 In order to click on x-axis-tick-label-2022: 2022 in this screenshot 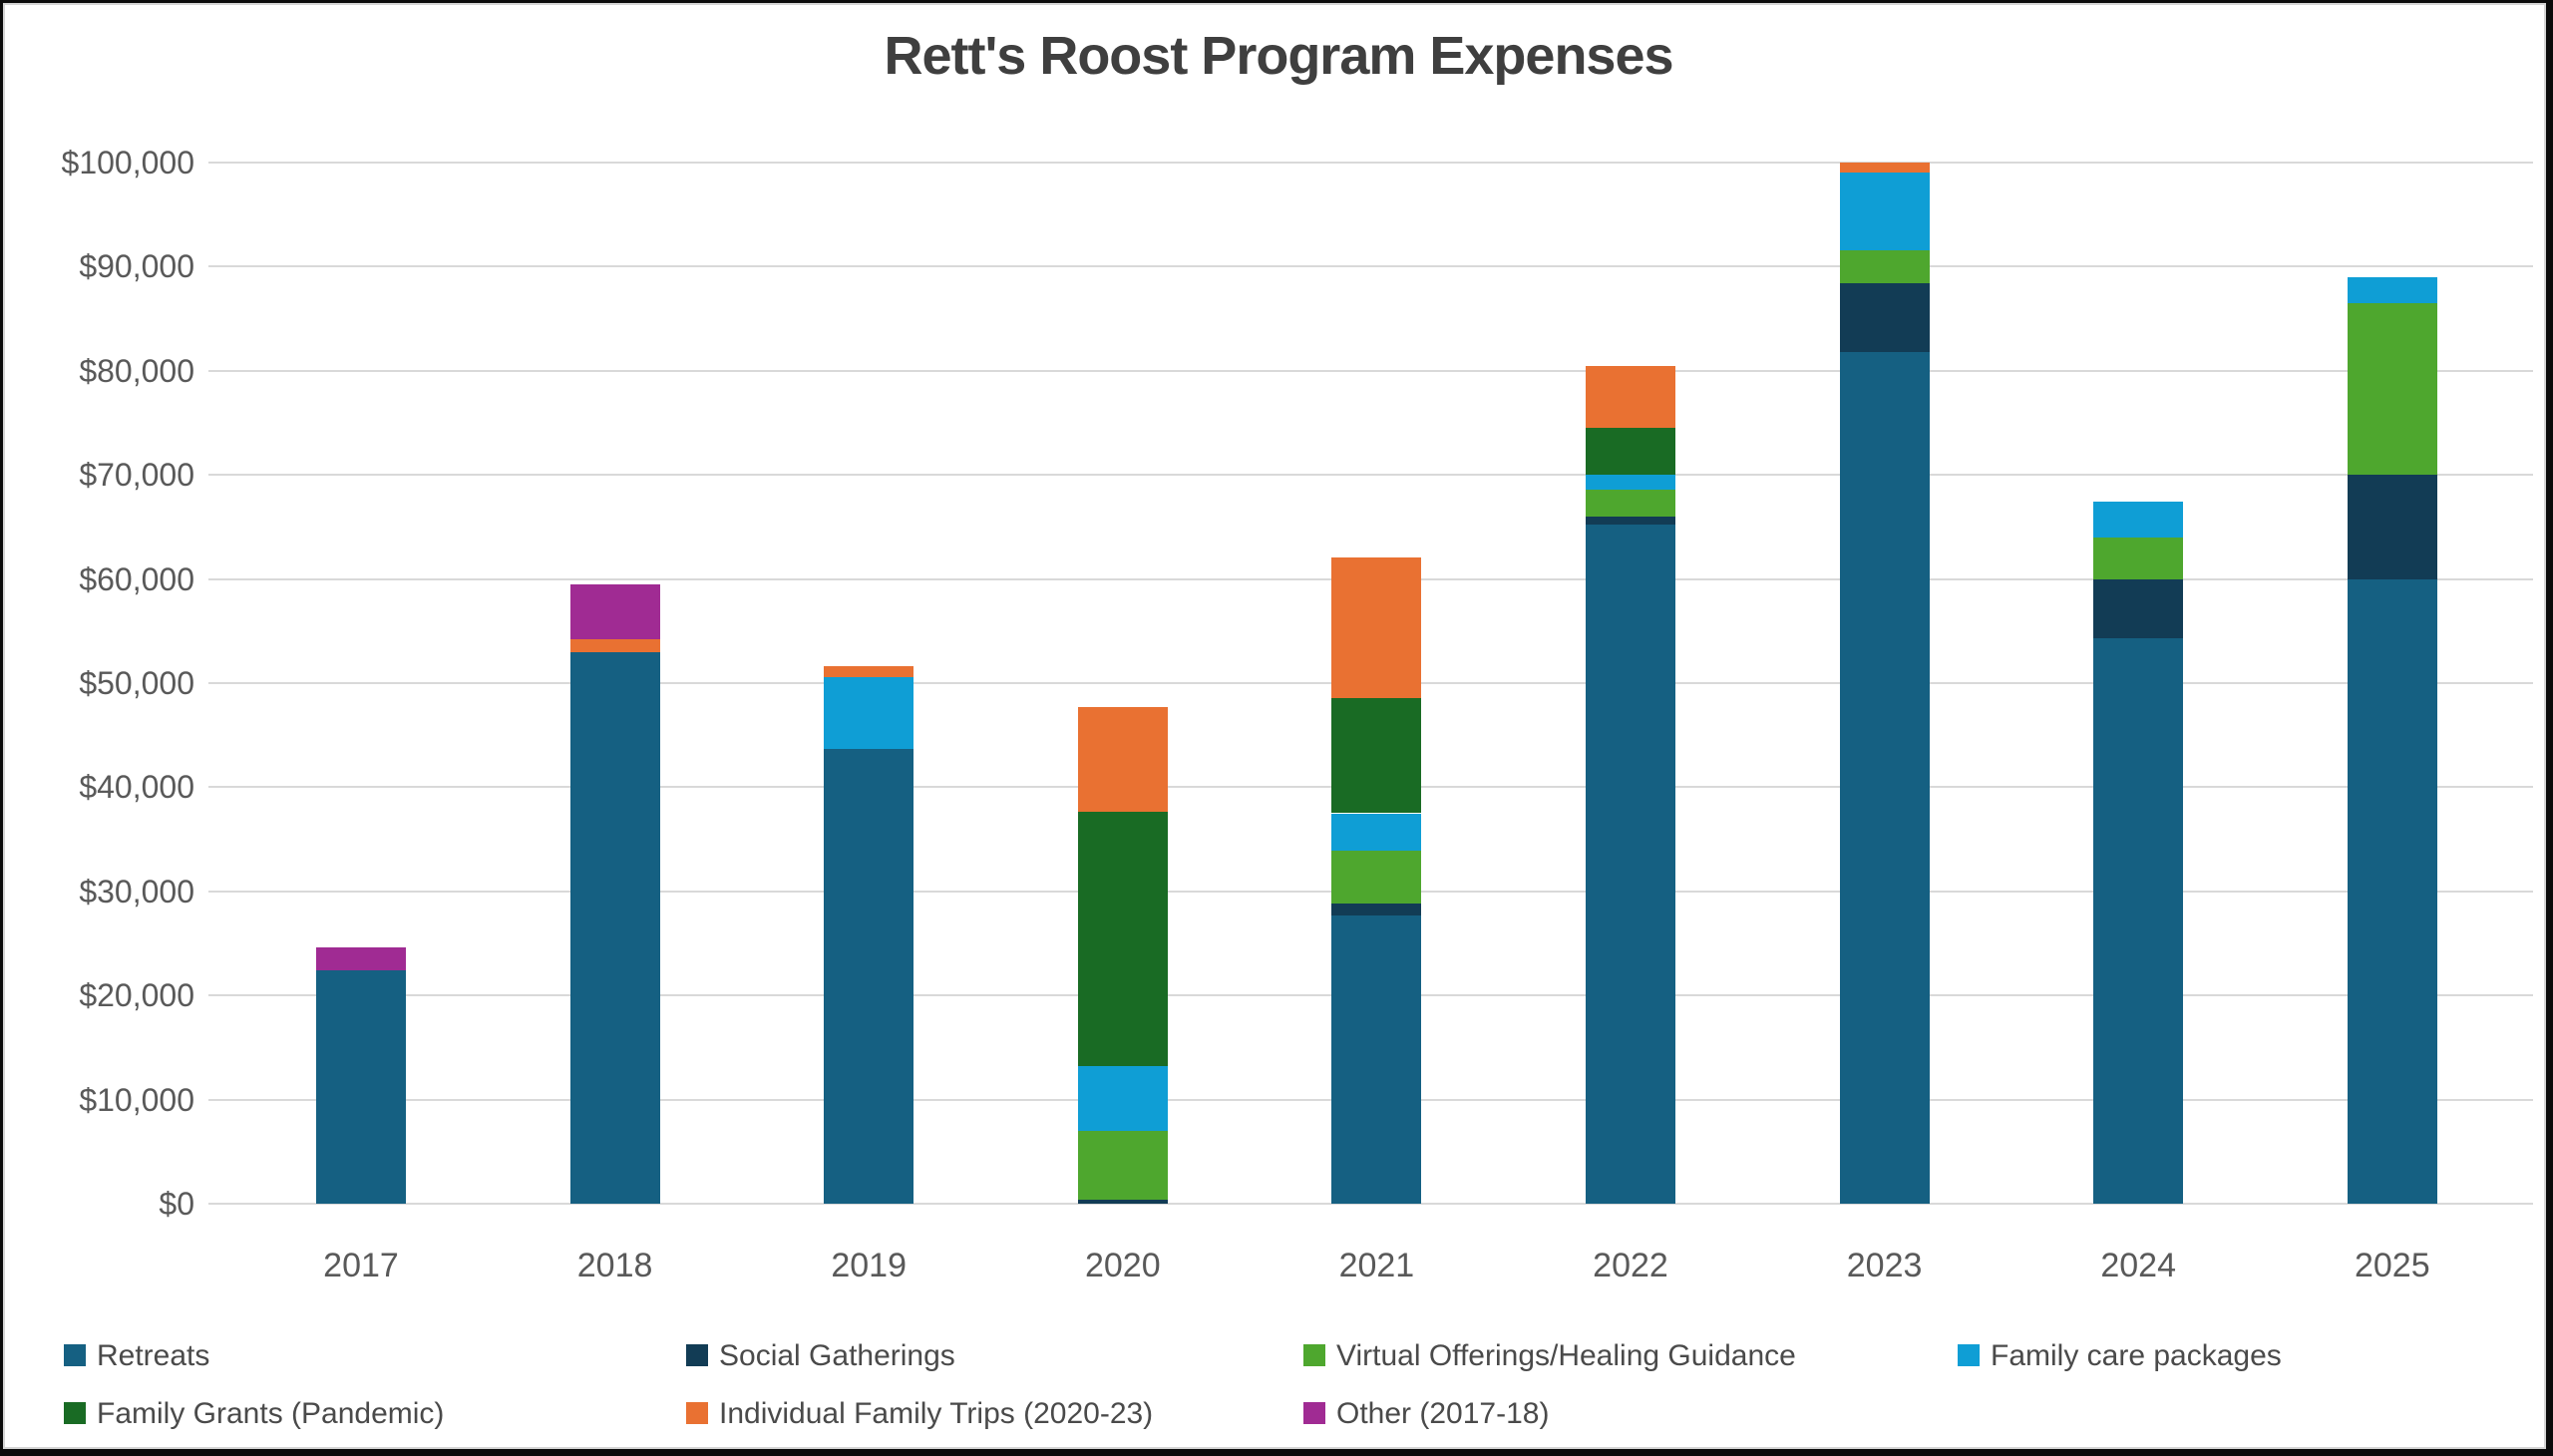, I will do `click(1631, 1265)`.